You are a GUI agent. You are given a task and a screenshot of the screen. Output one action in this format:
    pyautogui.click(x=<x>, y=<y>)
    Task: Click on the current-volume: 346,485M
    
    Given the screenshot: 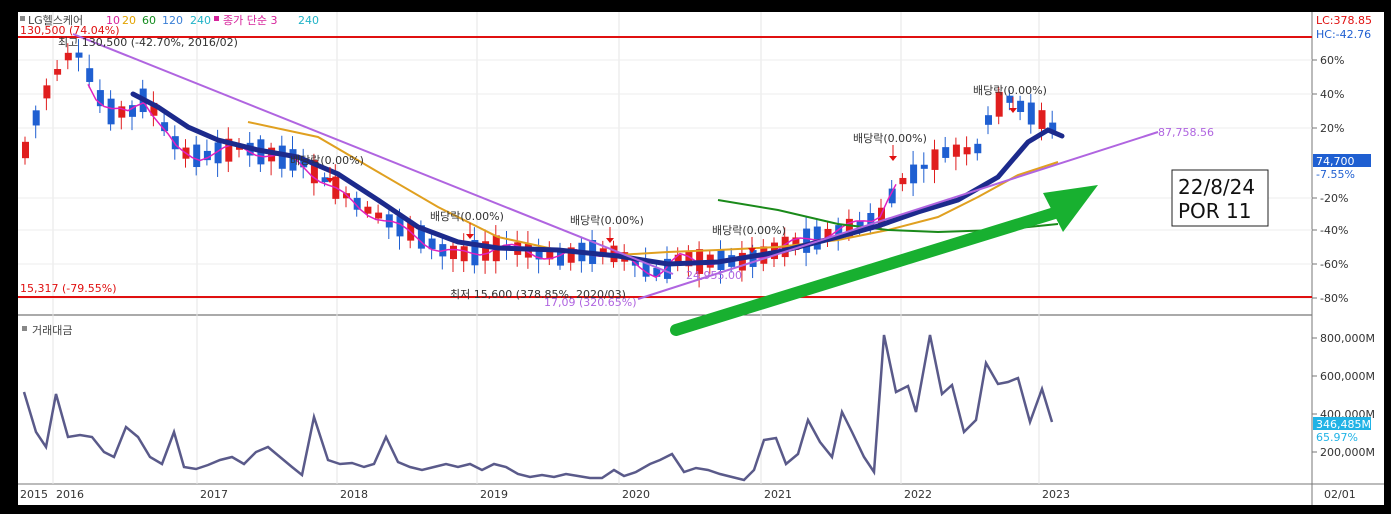 What is the action you would take?
    pyautogui.click(x=1343, y=424)
    